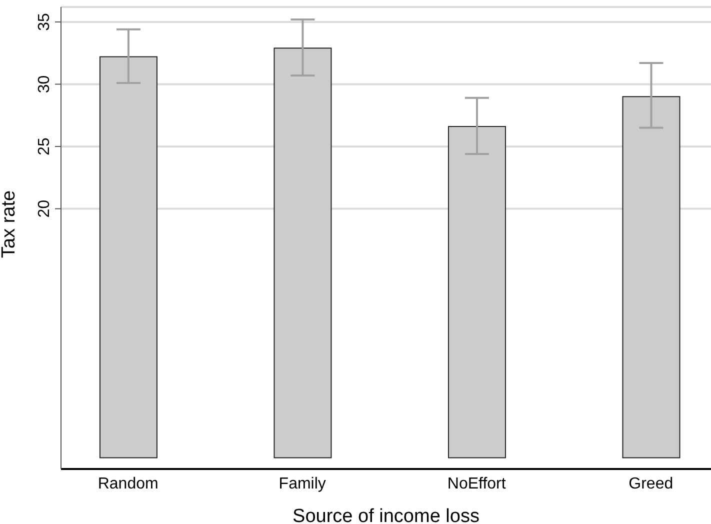 This screenshot has width=711, height=524. I want to click on y-axis-title: Tax rate, so click(10, 224).